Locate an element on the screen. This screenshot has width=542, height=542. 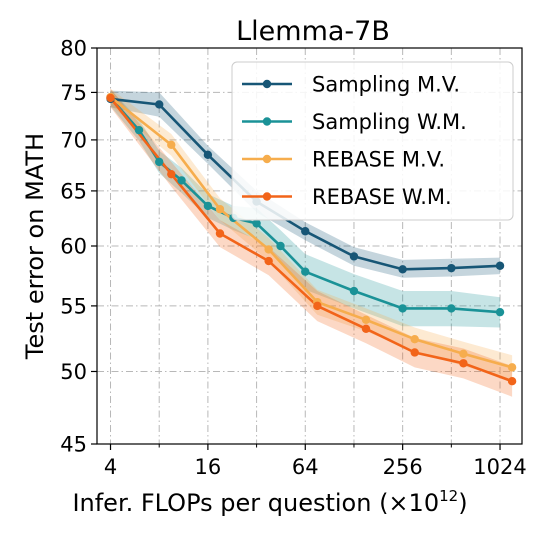
x-axis-ticks: 4 16 64 256 1024 is located at coordinates (315, 461).